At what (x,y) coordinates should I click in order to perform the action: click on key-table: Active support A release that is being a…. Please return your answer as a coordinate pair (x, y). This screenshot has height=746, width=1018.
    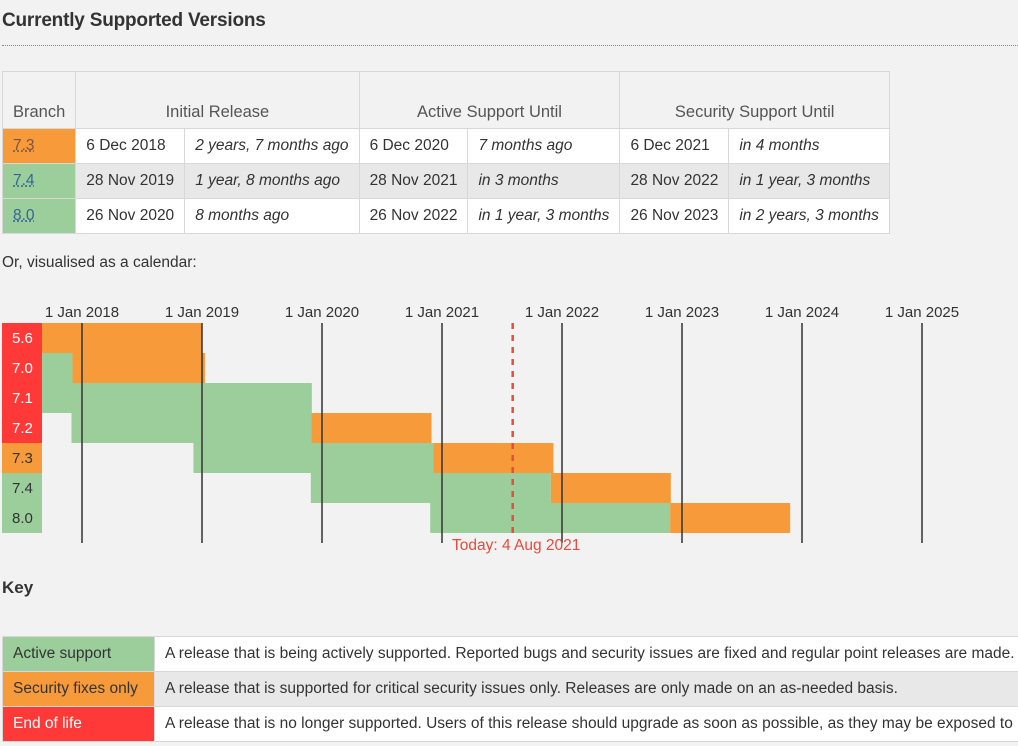
    Looking at the image, I should click on (510, 689).